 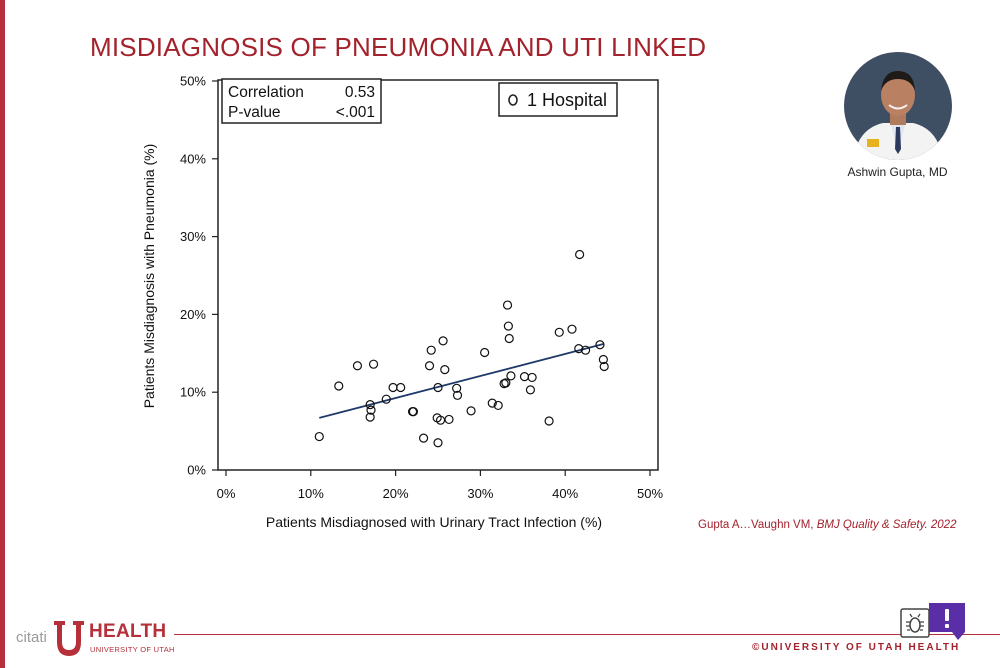 What do you see at coordinates (886, 525) in the screenshot?
I see `citation-journal: BMJ Quality & Safety. 2022` at bounding box center [886, 525].